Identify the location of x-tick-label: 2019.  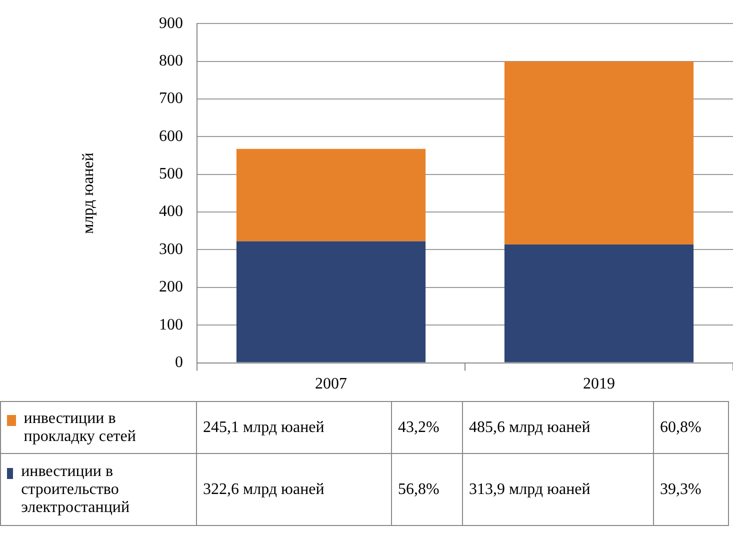
(599, 384).